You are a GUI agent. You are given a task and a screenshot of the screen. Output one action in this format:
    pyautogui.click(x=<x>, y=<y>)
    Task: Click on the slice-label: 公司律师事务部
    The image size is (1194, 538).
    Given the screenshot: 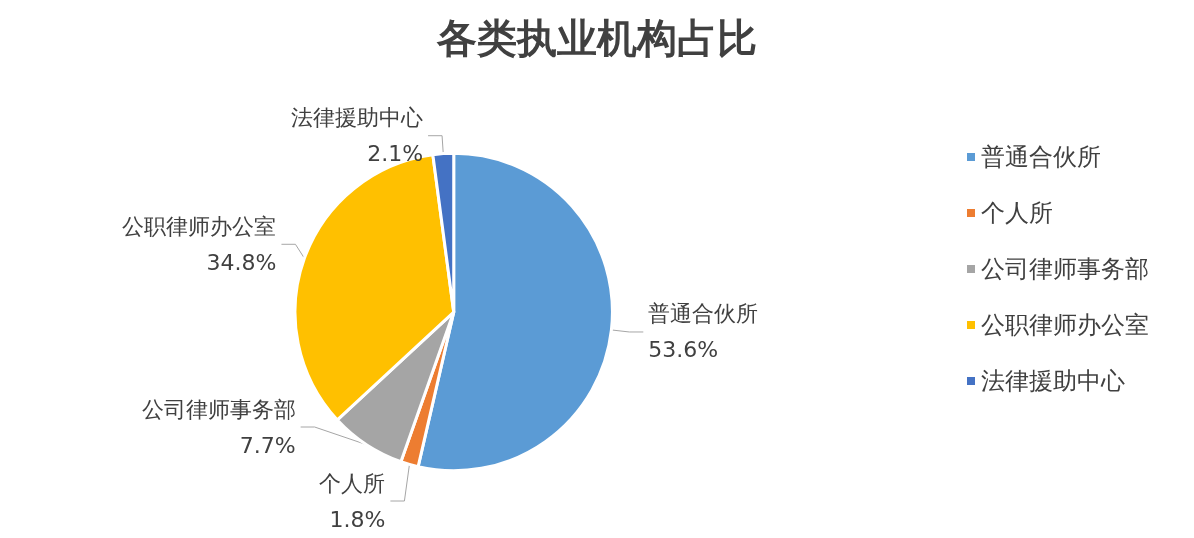 What is the action you would take?
    pyautogui.click(x=218, y=409)
    